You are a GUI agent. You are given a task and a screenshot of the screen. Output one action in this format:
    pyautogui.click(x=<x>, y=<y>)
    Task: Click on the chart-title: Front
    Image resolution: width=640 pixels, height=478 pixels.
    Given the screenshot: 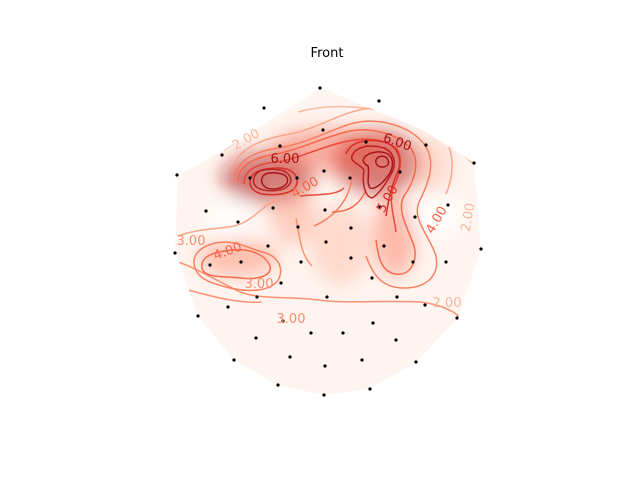 What is the action you would take?
    pyautogui.click(x=327, y=53)
    